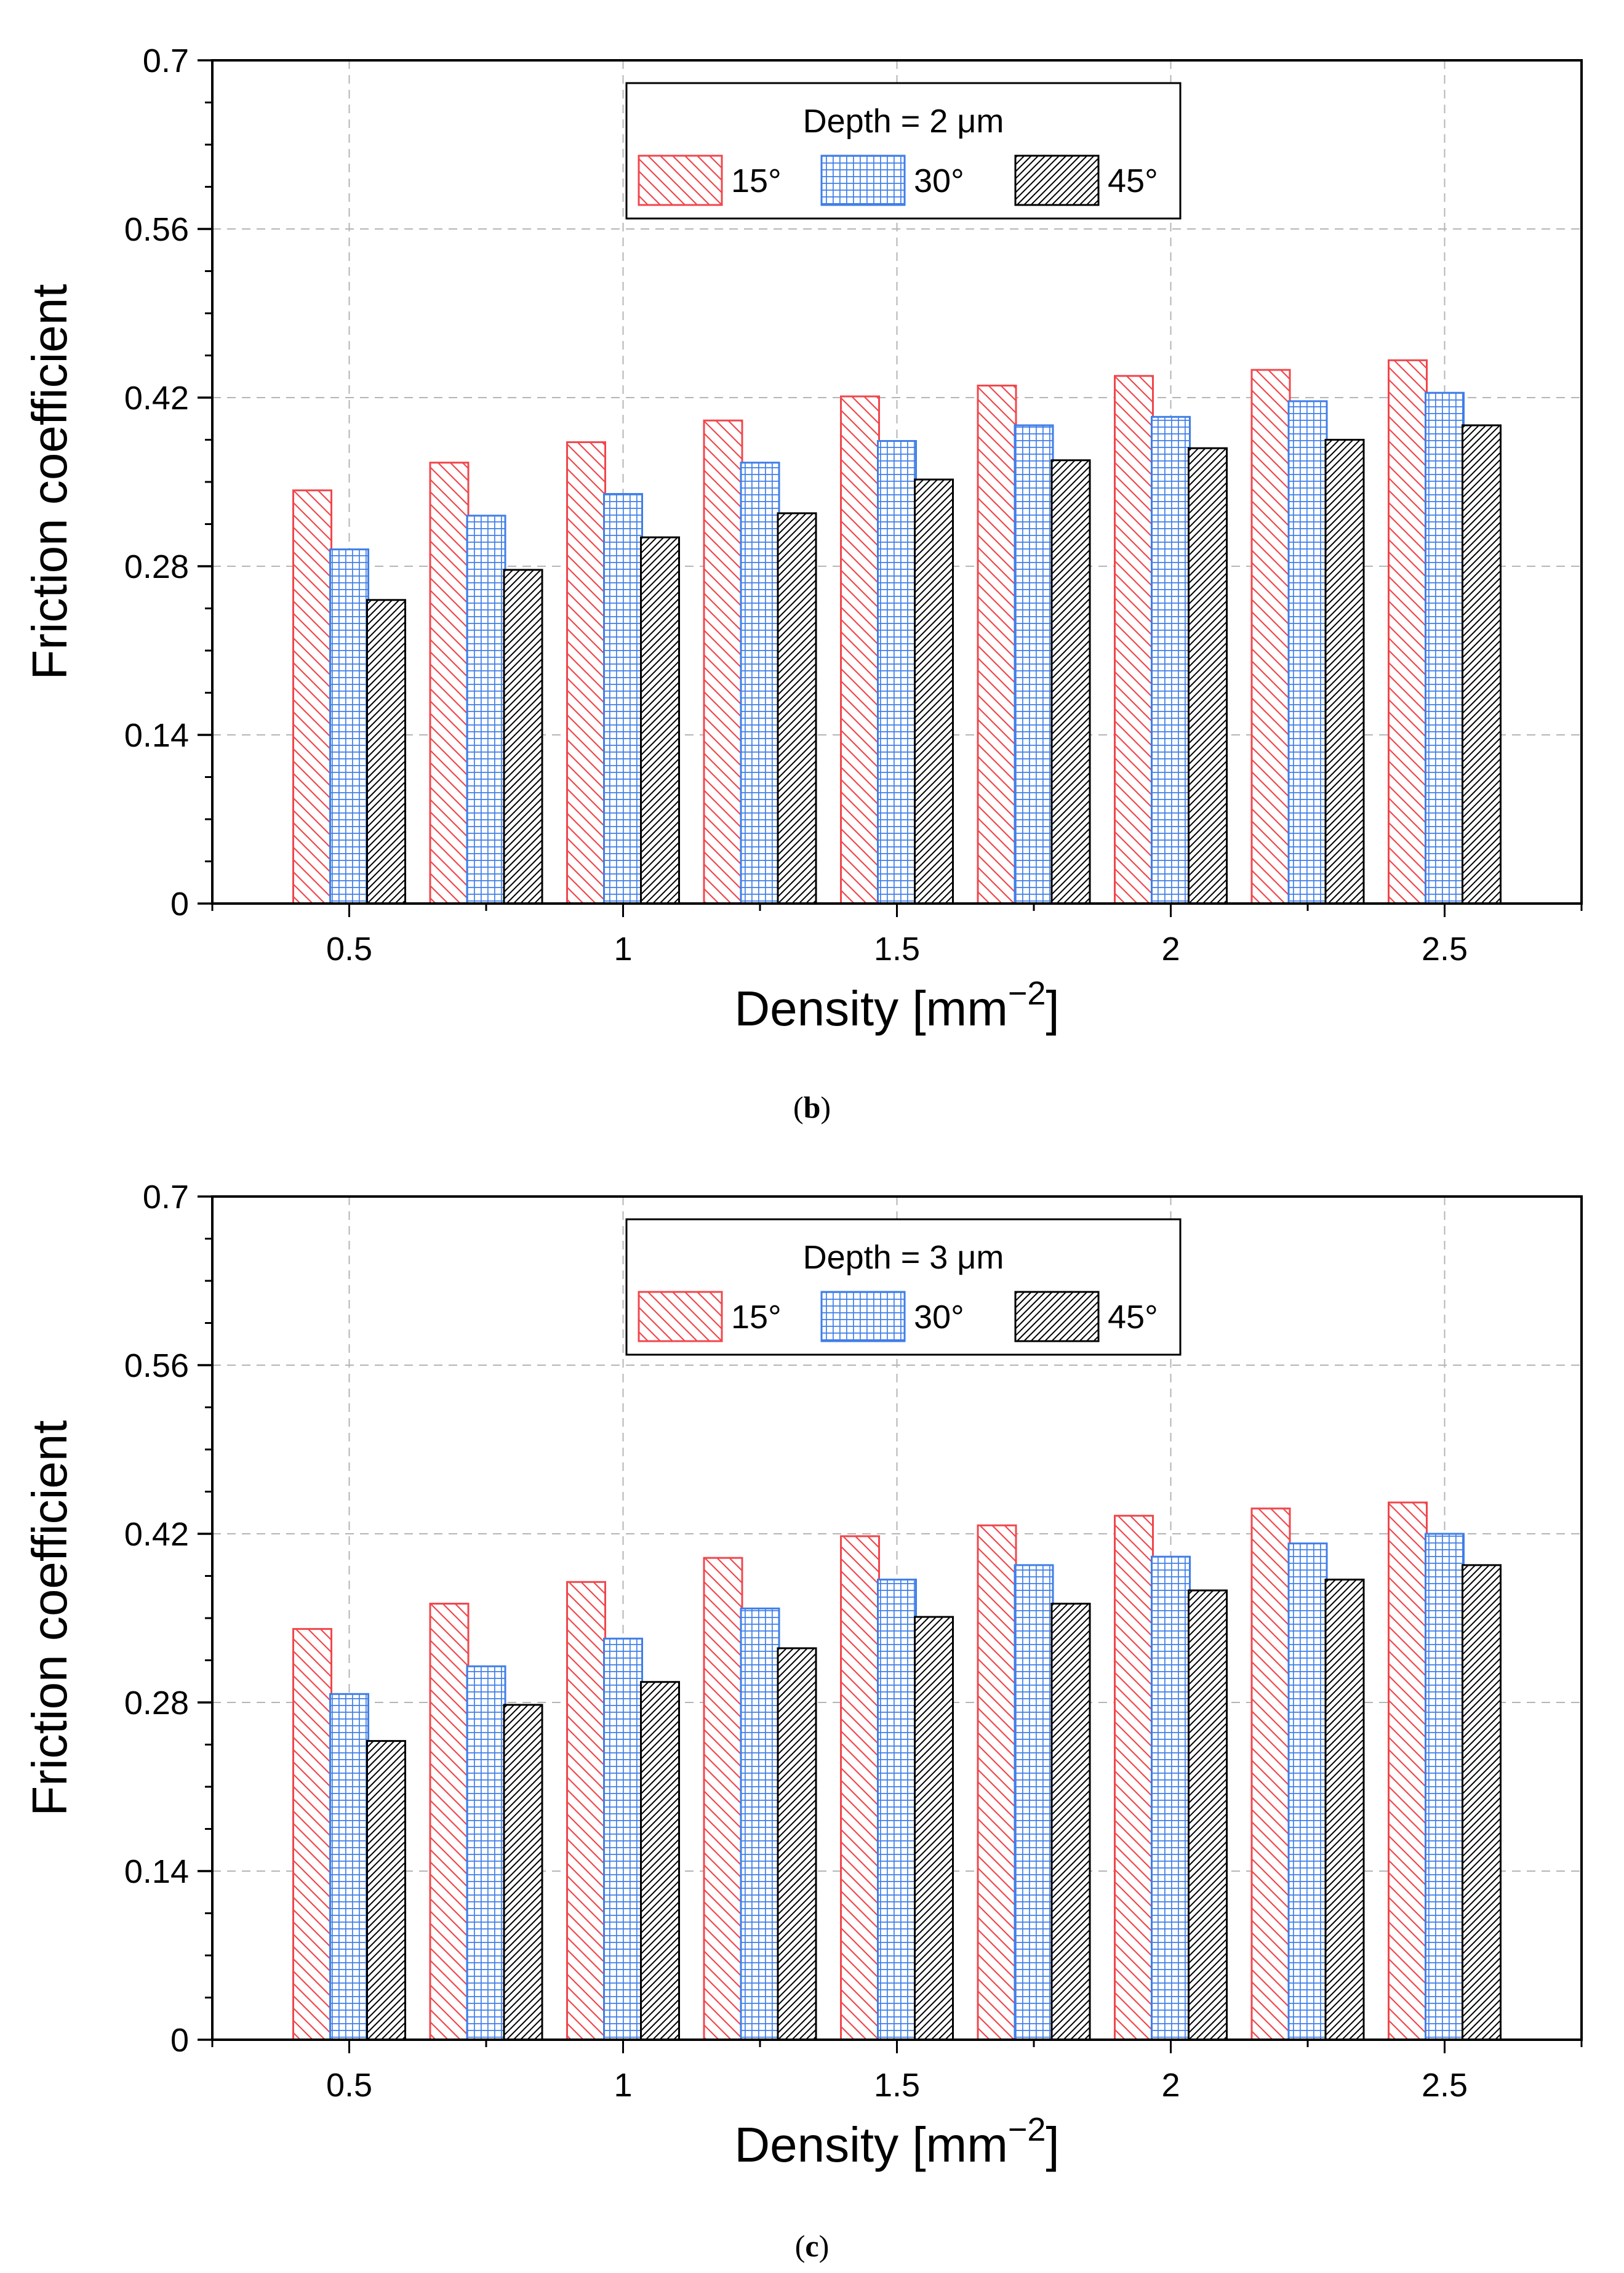 This screenshot has height=2273, width=1624. I want to click on legend-label-45: 45°, so click(1133, 1317).